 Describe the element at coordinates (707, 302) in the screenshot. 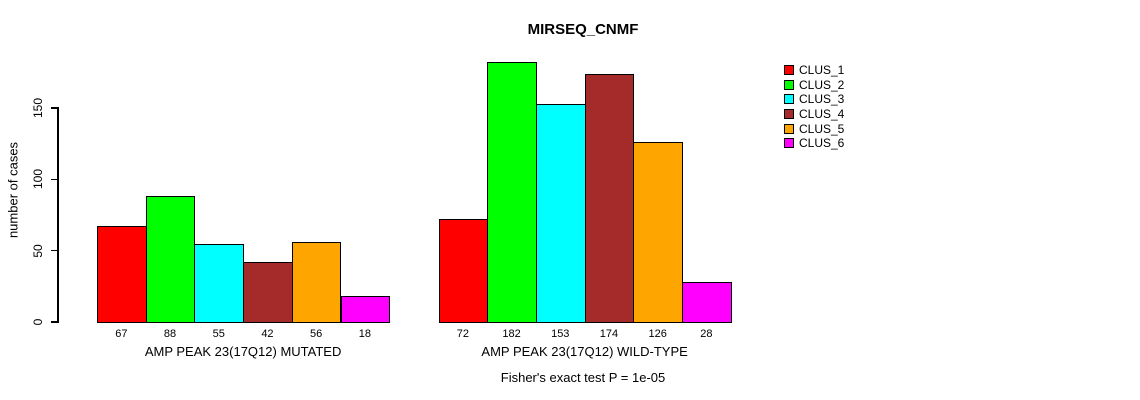

I see `bar-CLUS_6-group2` at that location.